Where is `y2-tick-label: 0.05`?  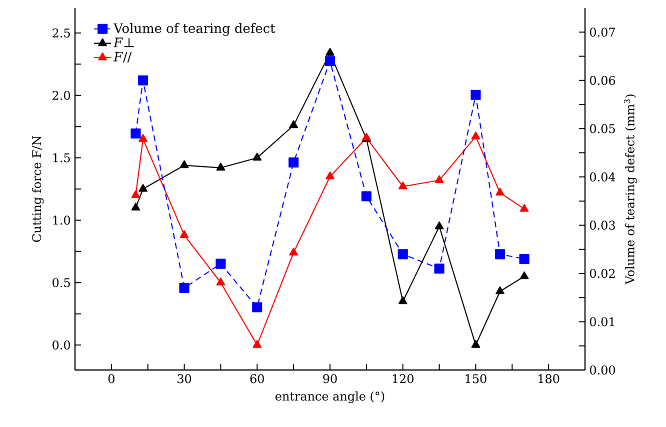 y2-tick-label: 0.05 is located at coordinates (602, 129).